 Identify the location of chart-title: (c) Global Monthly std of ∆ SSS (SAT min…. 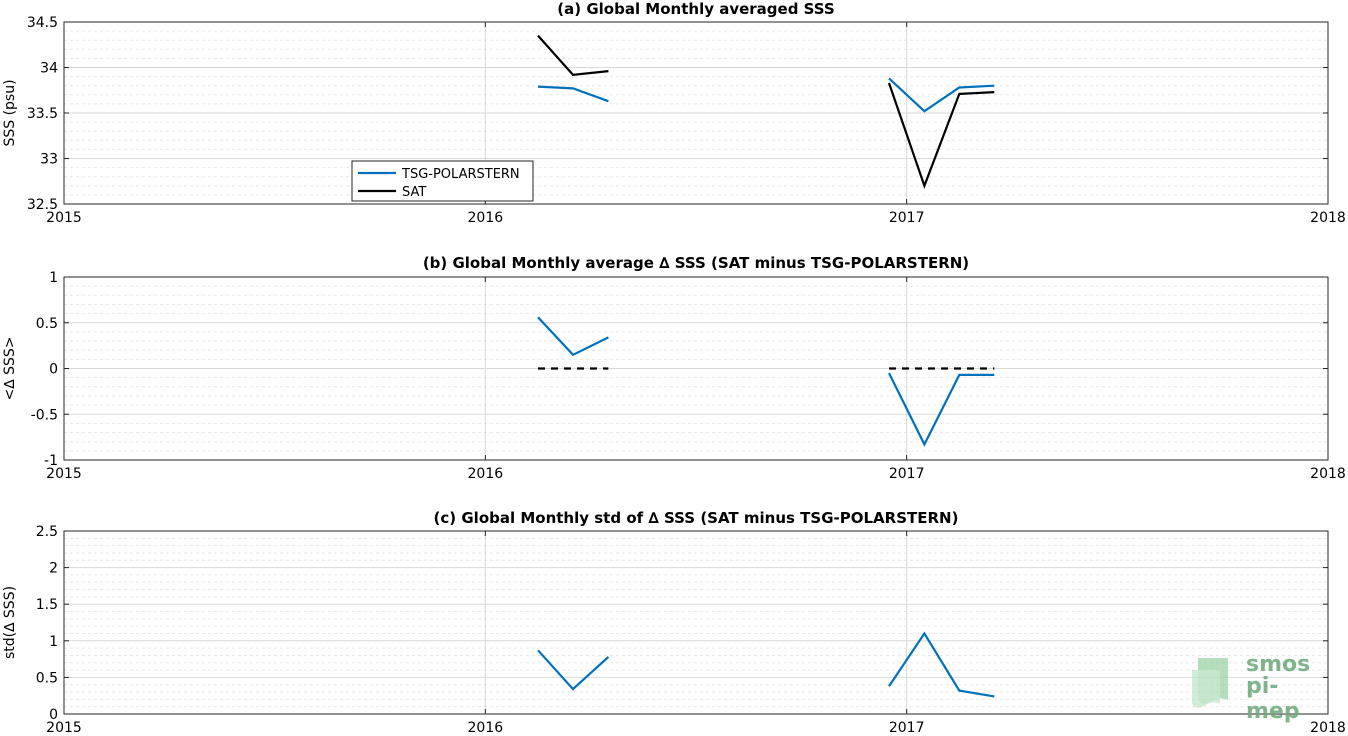
(696, 518).